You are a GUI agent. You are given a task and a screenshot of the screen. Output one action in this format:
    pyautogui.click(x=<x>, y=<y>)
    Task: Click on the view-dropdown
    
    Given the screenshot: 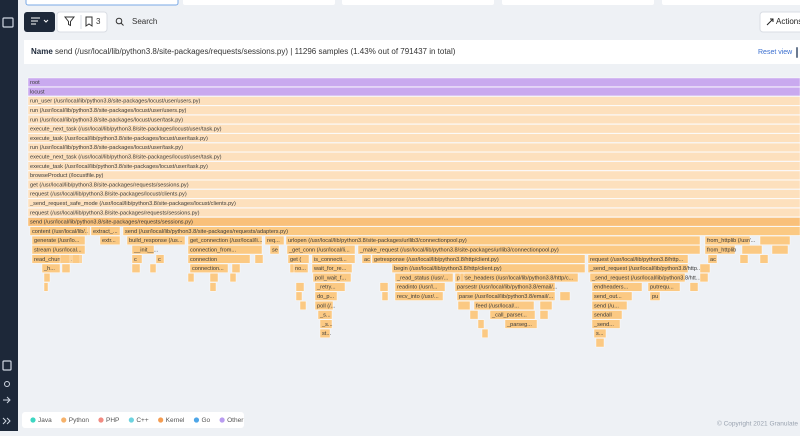 What is the action you would take?
    pyautogui.click(x=39, y=22)
    